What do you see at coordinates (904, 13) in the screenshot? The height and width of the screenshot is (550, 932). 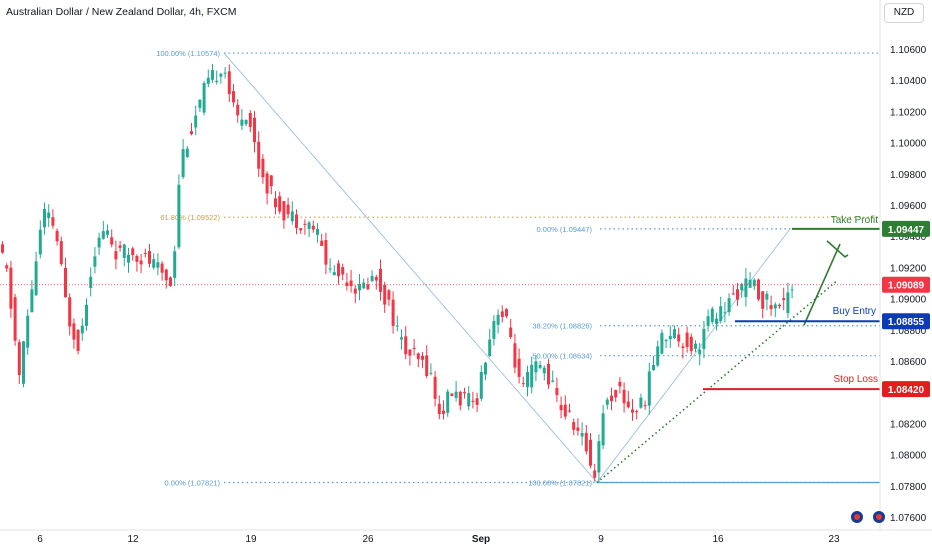 I see `currency-button: NZD` at bounding box center [904, 13].